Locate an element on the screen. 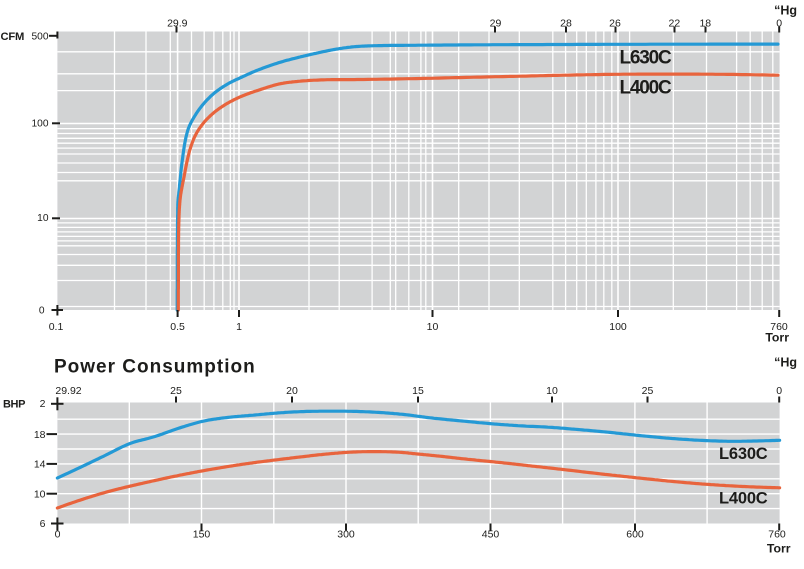  svg-text: 2 is located at coordinates (43, 404).